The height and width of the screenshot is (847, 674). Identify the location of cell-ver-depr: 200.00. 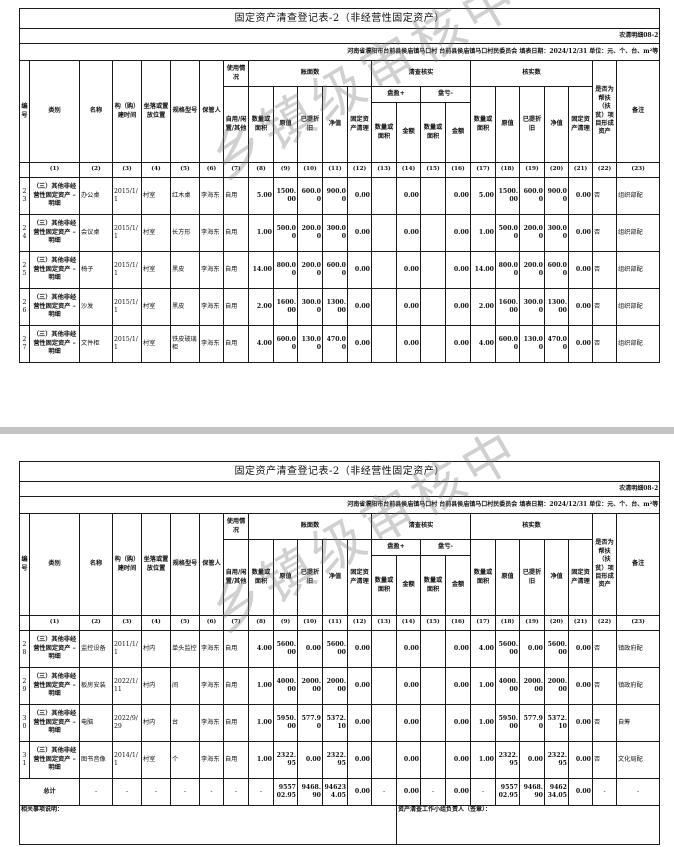
(532, 233).